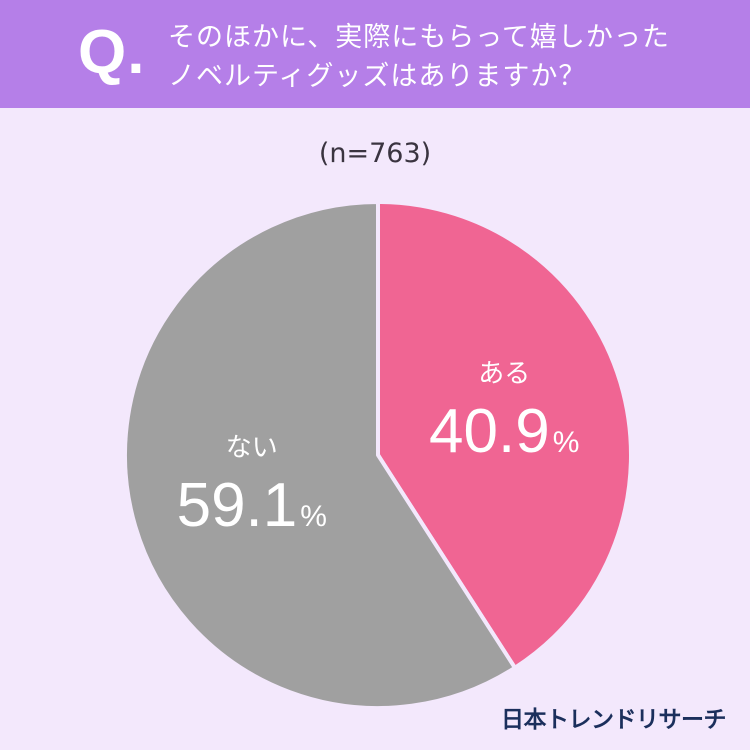 The height and width of the screenshot is (750, 750). Describe the element at coordinates (419, 57) in the screenshot. I see `question-text: そのほかに、実際にもらって嬉しかった ノベルティグッズはありますか？` at that location.